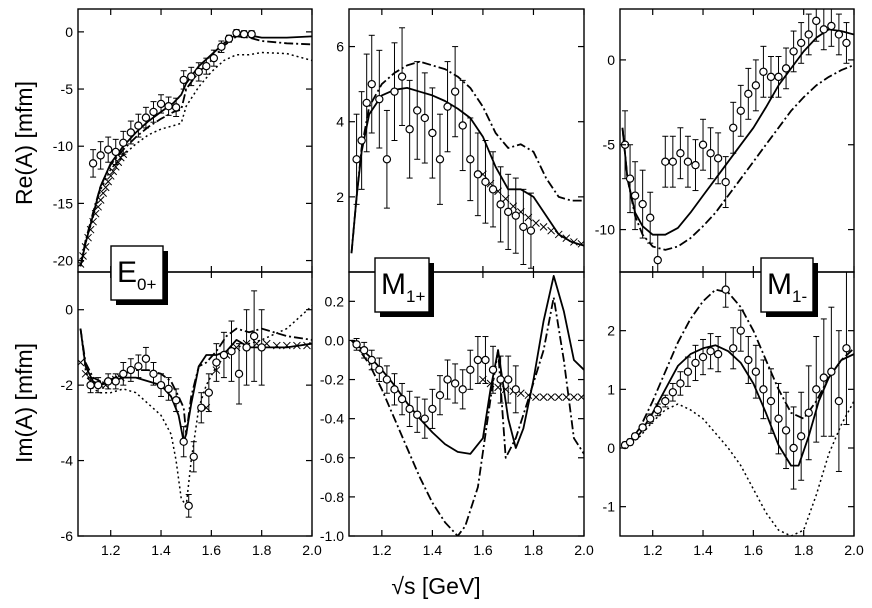 Image resolution: width=872 pixels, height=608 pixels. Describe the element at coordinates (67, 461) in the screenshot. I see `y-tick-label: -4` at that location.